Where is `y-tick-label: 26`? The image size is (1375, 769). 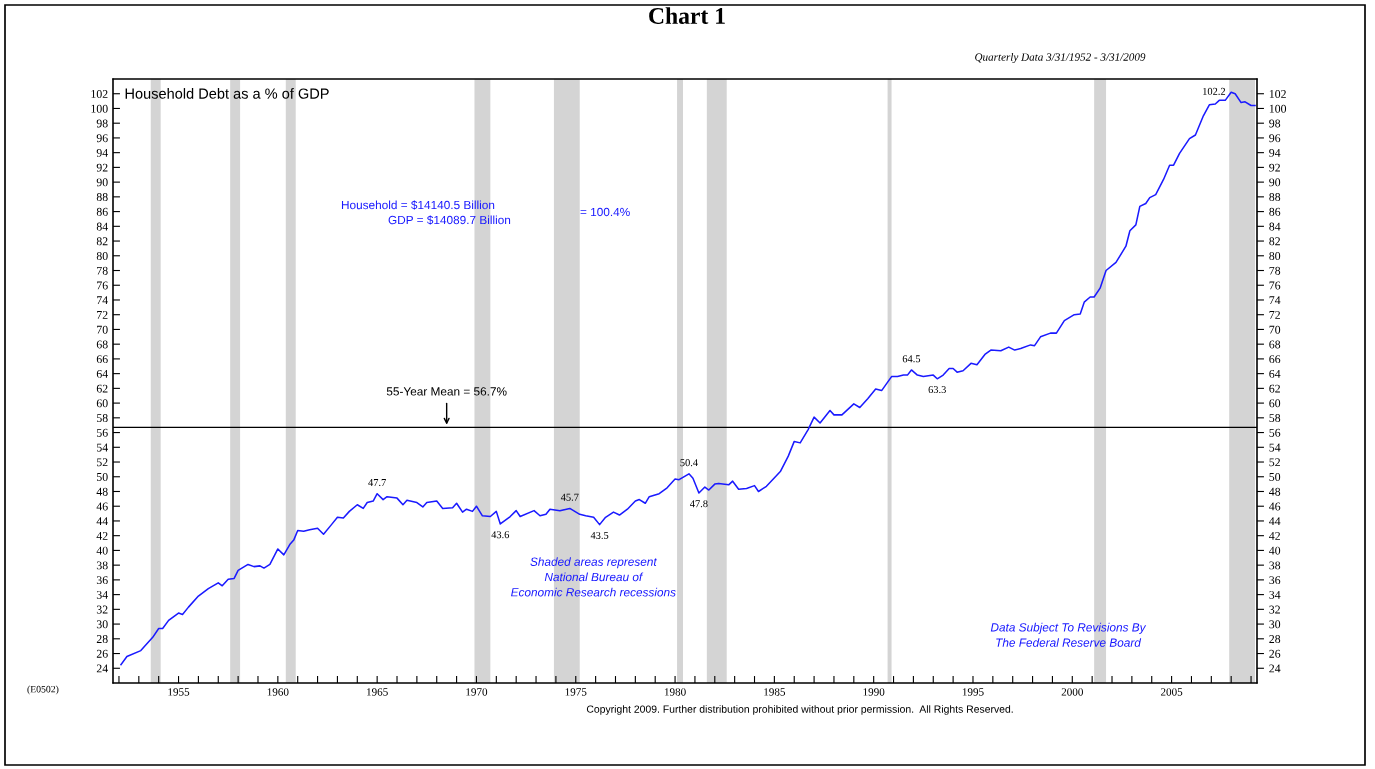
y-tick-label: 26 is located at coordinates (102, 653).